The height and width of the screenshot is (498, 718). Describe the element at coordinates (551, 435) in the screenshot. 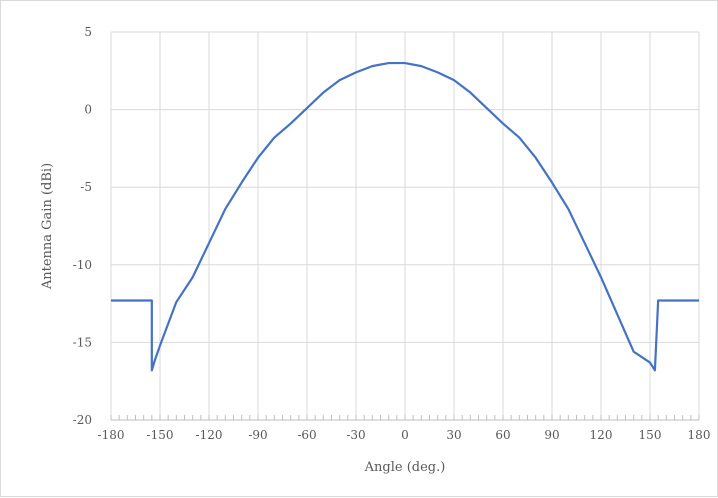

I see `x-tick-label: 90` at that location.